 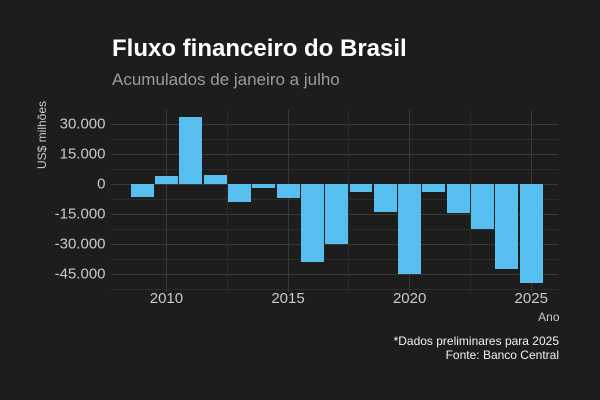 I want to click on x-axis-title: Ano, so click(x=549, y=317).